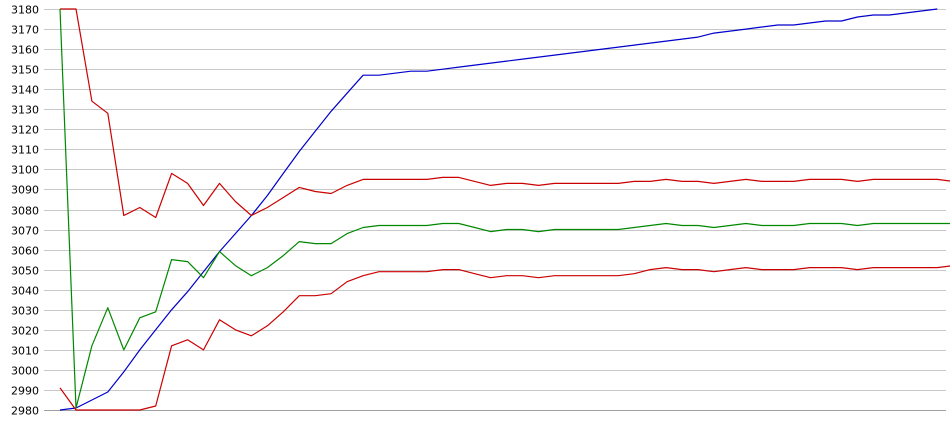 The width and height of the screenshot is (950, 435). What do you see at coordinates (25, 110) in the screenshot?
I see `y-tick-label: 3130` at bounding box center [25, 110].